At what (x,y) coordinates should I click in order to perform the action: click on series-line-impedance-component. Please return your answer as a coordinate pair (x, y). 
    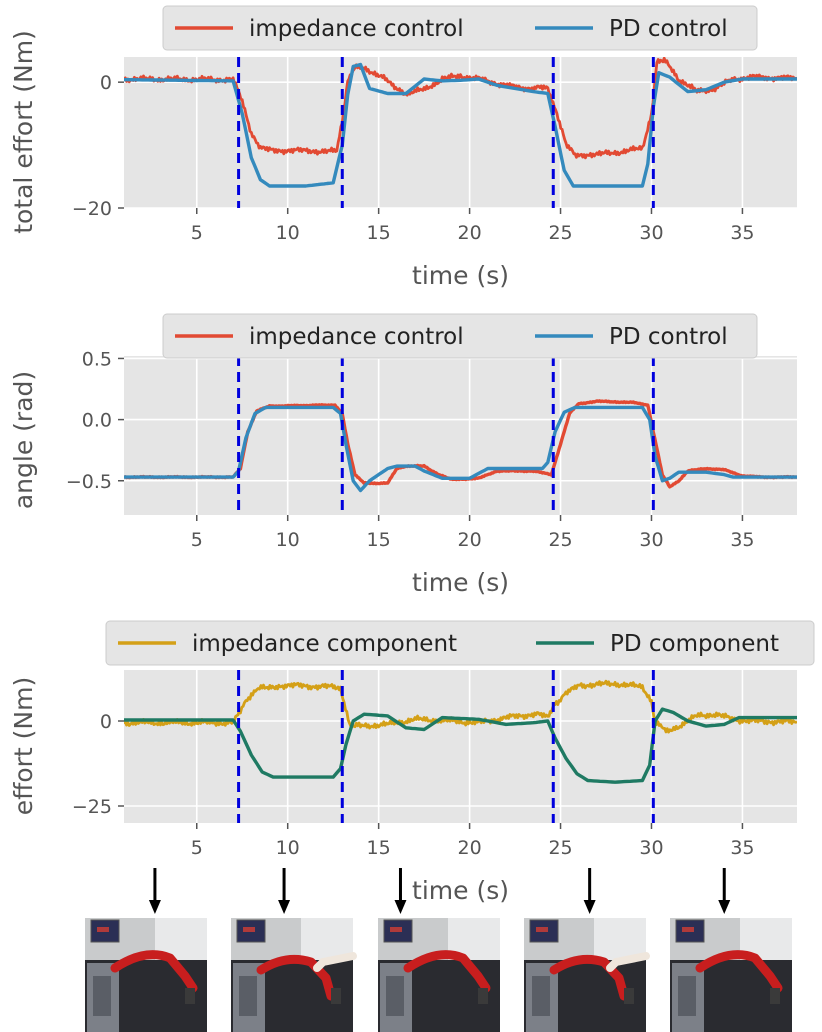
    Looking at the image, I should click on (460, 706).